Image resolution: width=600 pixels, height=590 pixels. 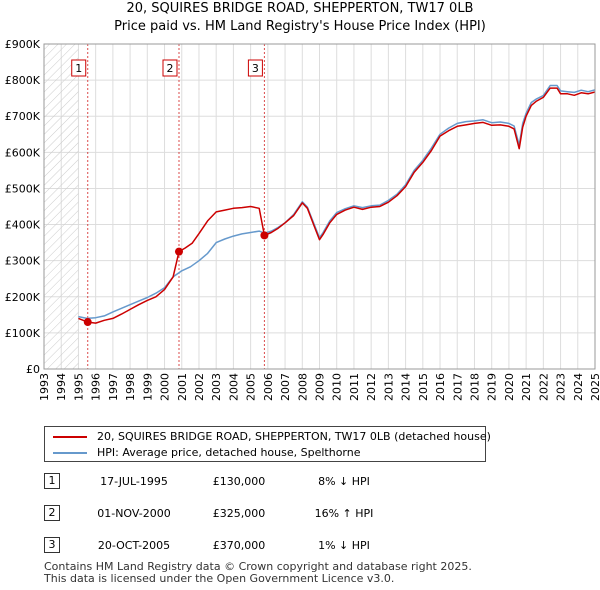 What do you see at coordinates (526, 387) in the screenshot?
I see `x-tick-label: 2021` at bounding box center [526, 387].